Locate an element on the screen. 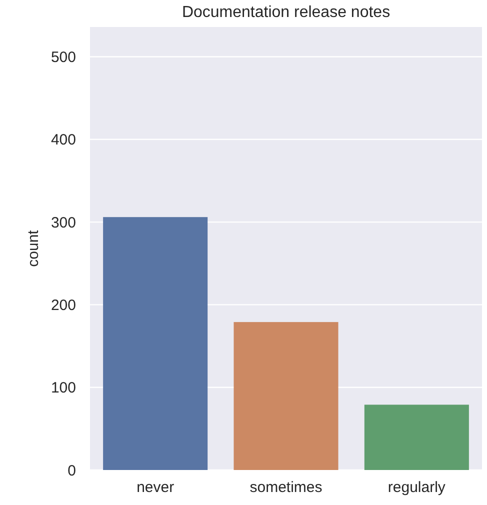 The width and height of the screenshot is (487, 505). y-tick-label: 100 is located at coordinates (63, 388).